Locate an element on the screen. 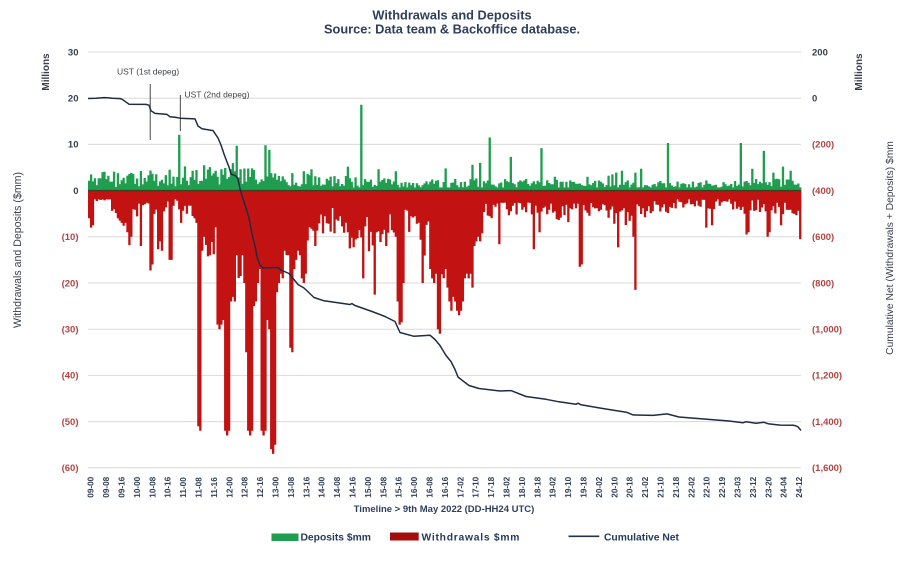  svg-text: 18-02 is located at coordinates (507, 486).